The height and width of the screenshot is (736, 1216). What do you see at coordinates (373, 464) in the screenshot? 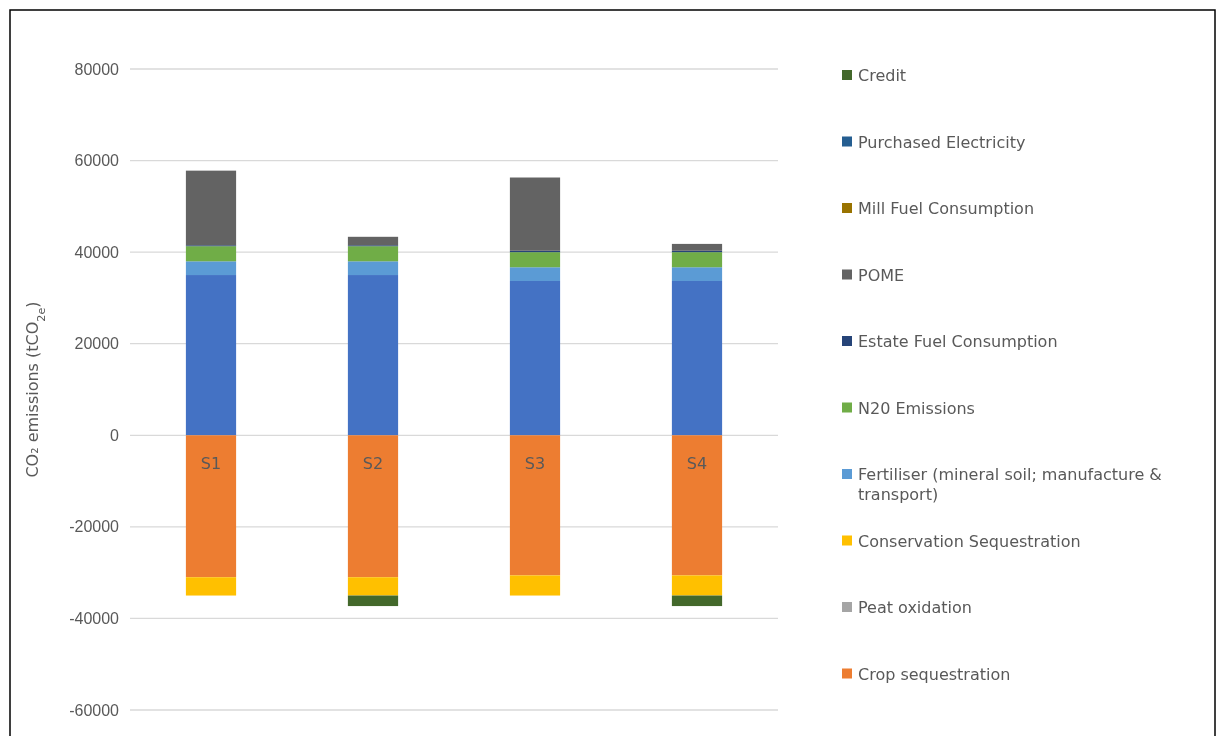
I see `x-tick-label: S2` at bounding box center [373, 464].